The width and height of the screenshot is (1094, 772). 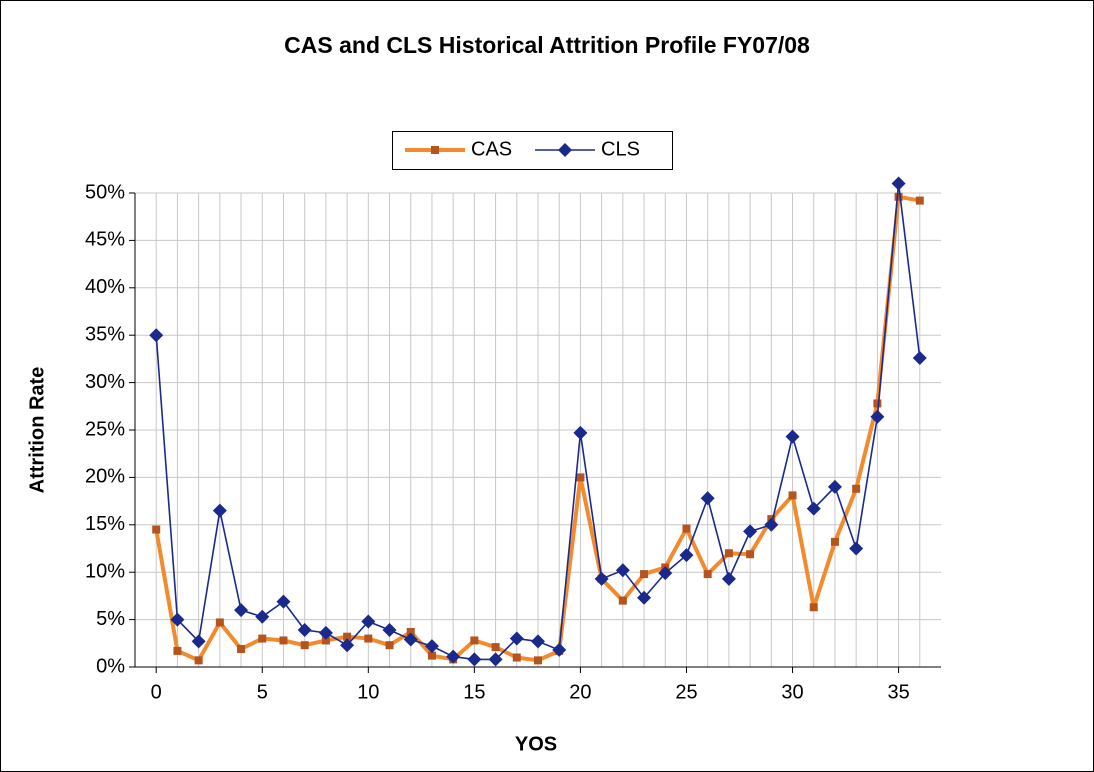 What do you see at coordinates (110, 619) in the screenshot?
I see `y-tick-label: 5%` at bounding box center [110, 619].